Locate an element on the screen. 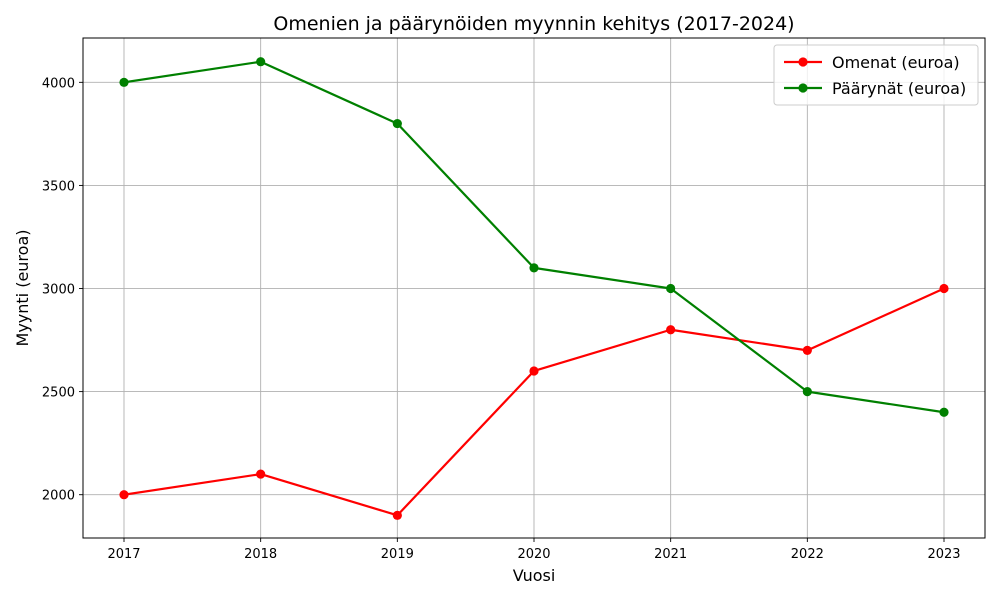 This screenshot has height=600, width=1000. y-tick-label: 4000 is located at coordinates (58, 83).